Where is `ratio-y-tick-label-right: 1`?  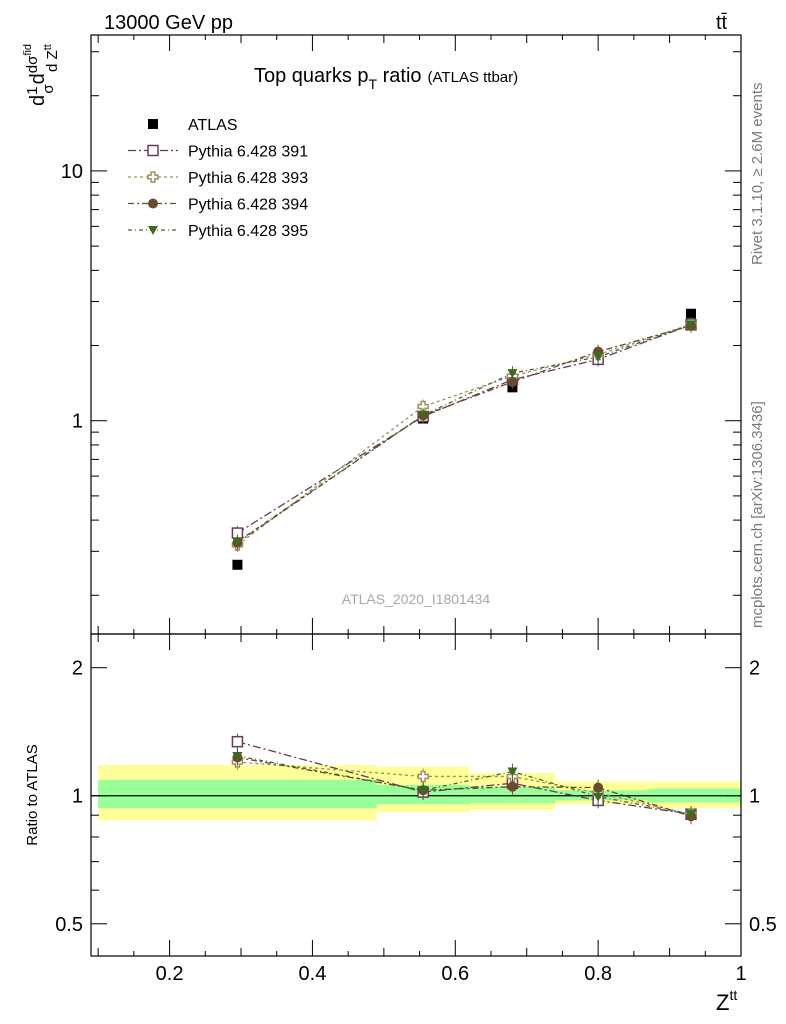
ratio-y-tick-label-right: 1 is located at coordinates (754, 797).